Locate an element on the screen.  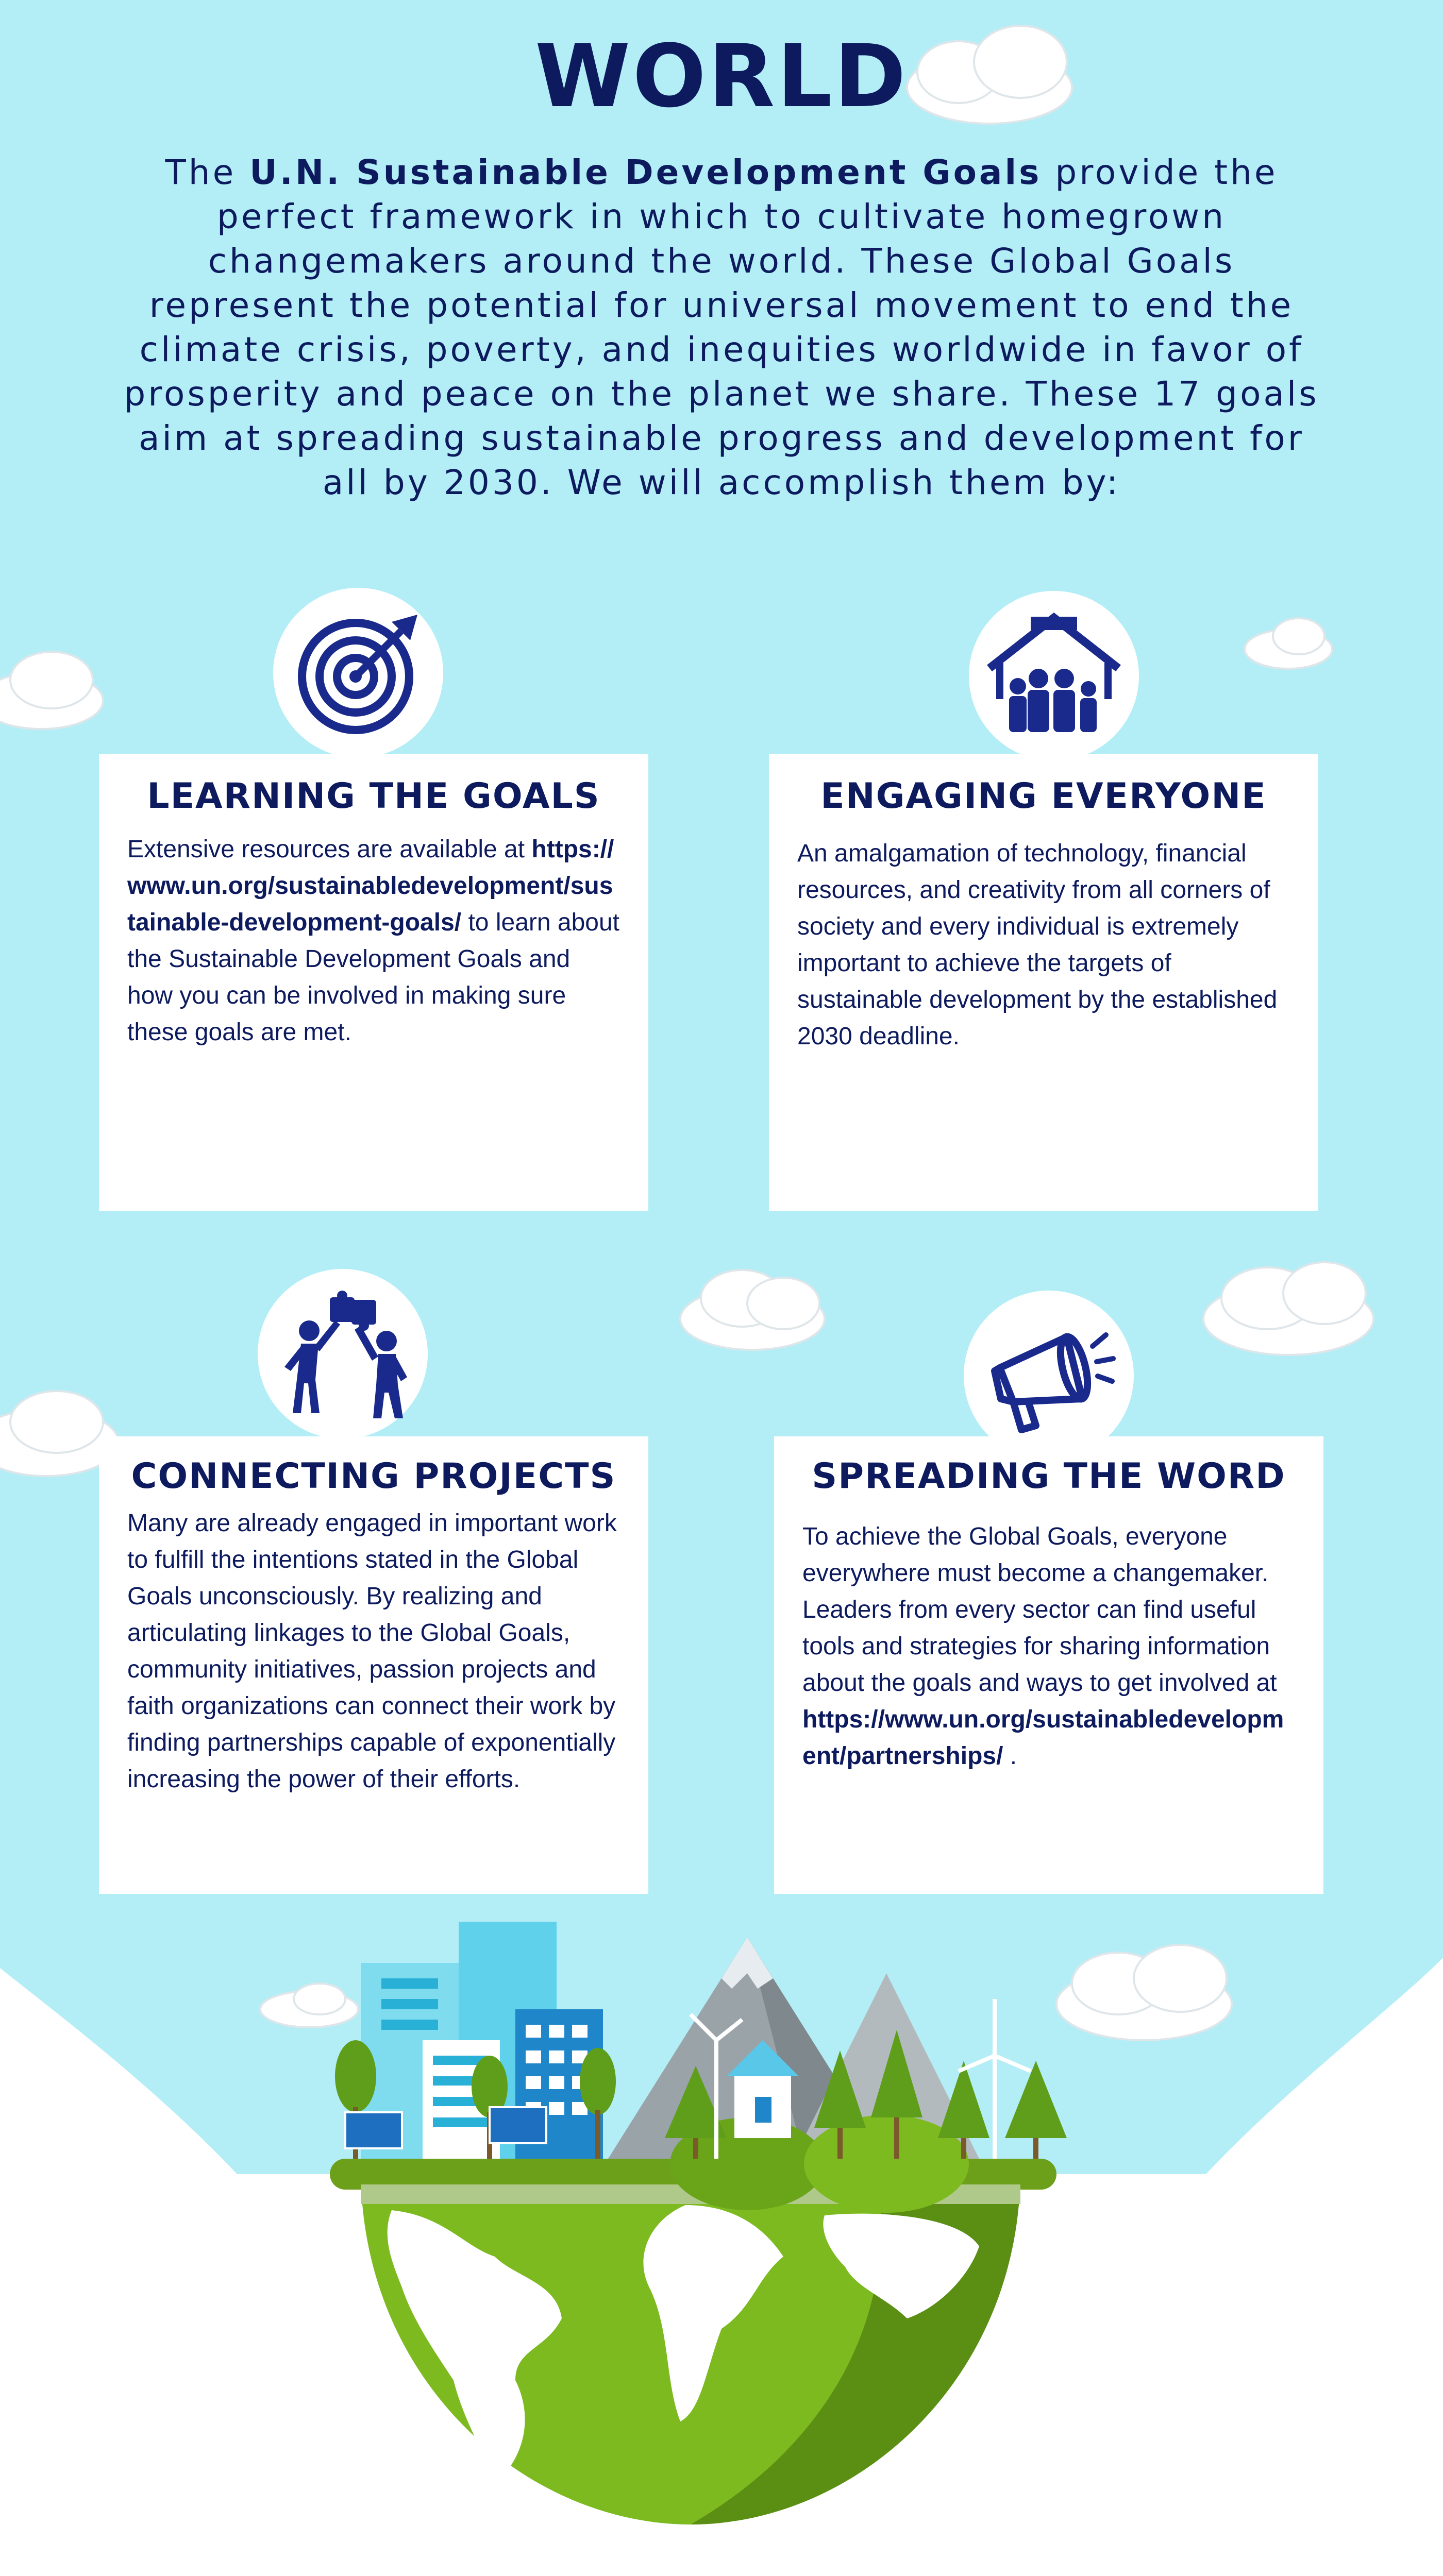
page-title: WORLD is located at coordinates (721, 76).